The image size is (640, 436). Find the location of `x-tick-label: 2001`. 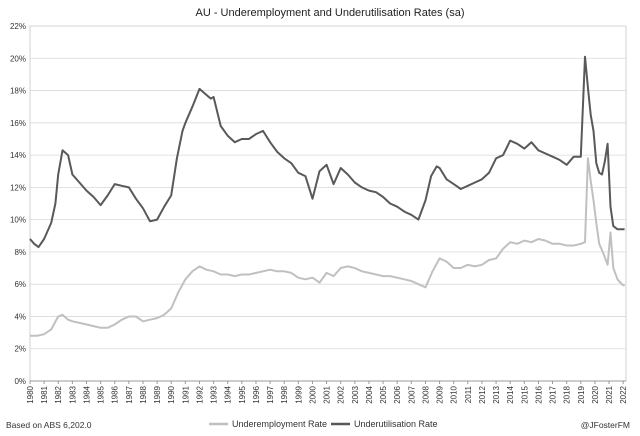

x-tick-label: 2001 is located at coordinates (327, 394).